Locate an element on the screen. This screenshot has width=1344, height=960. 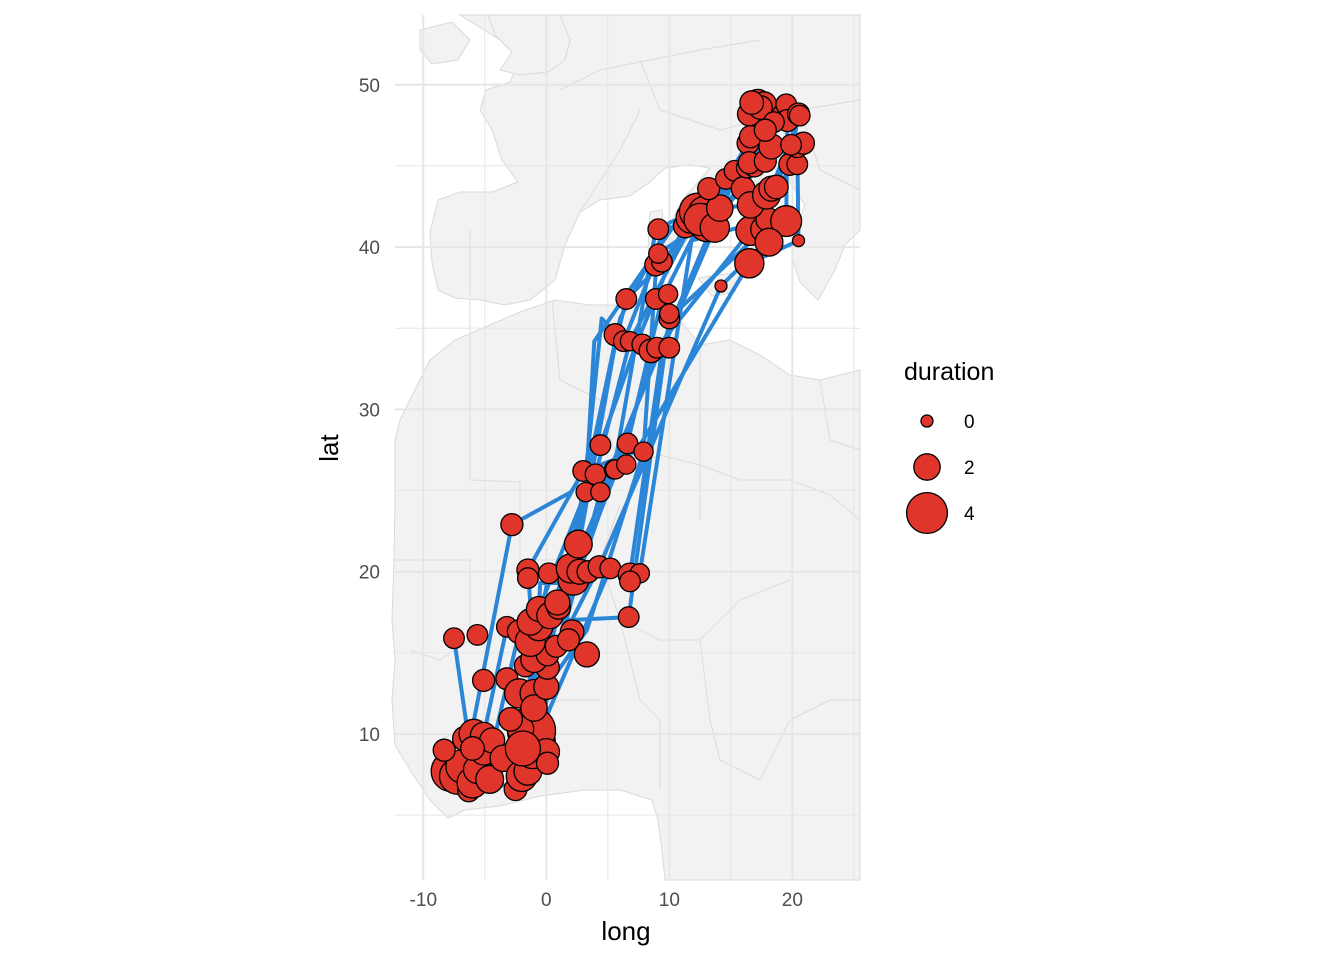
y-tick-label: 50 is located at coordinates (369, 86).